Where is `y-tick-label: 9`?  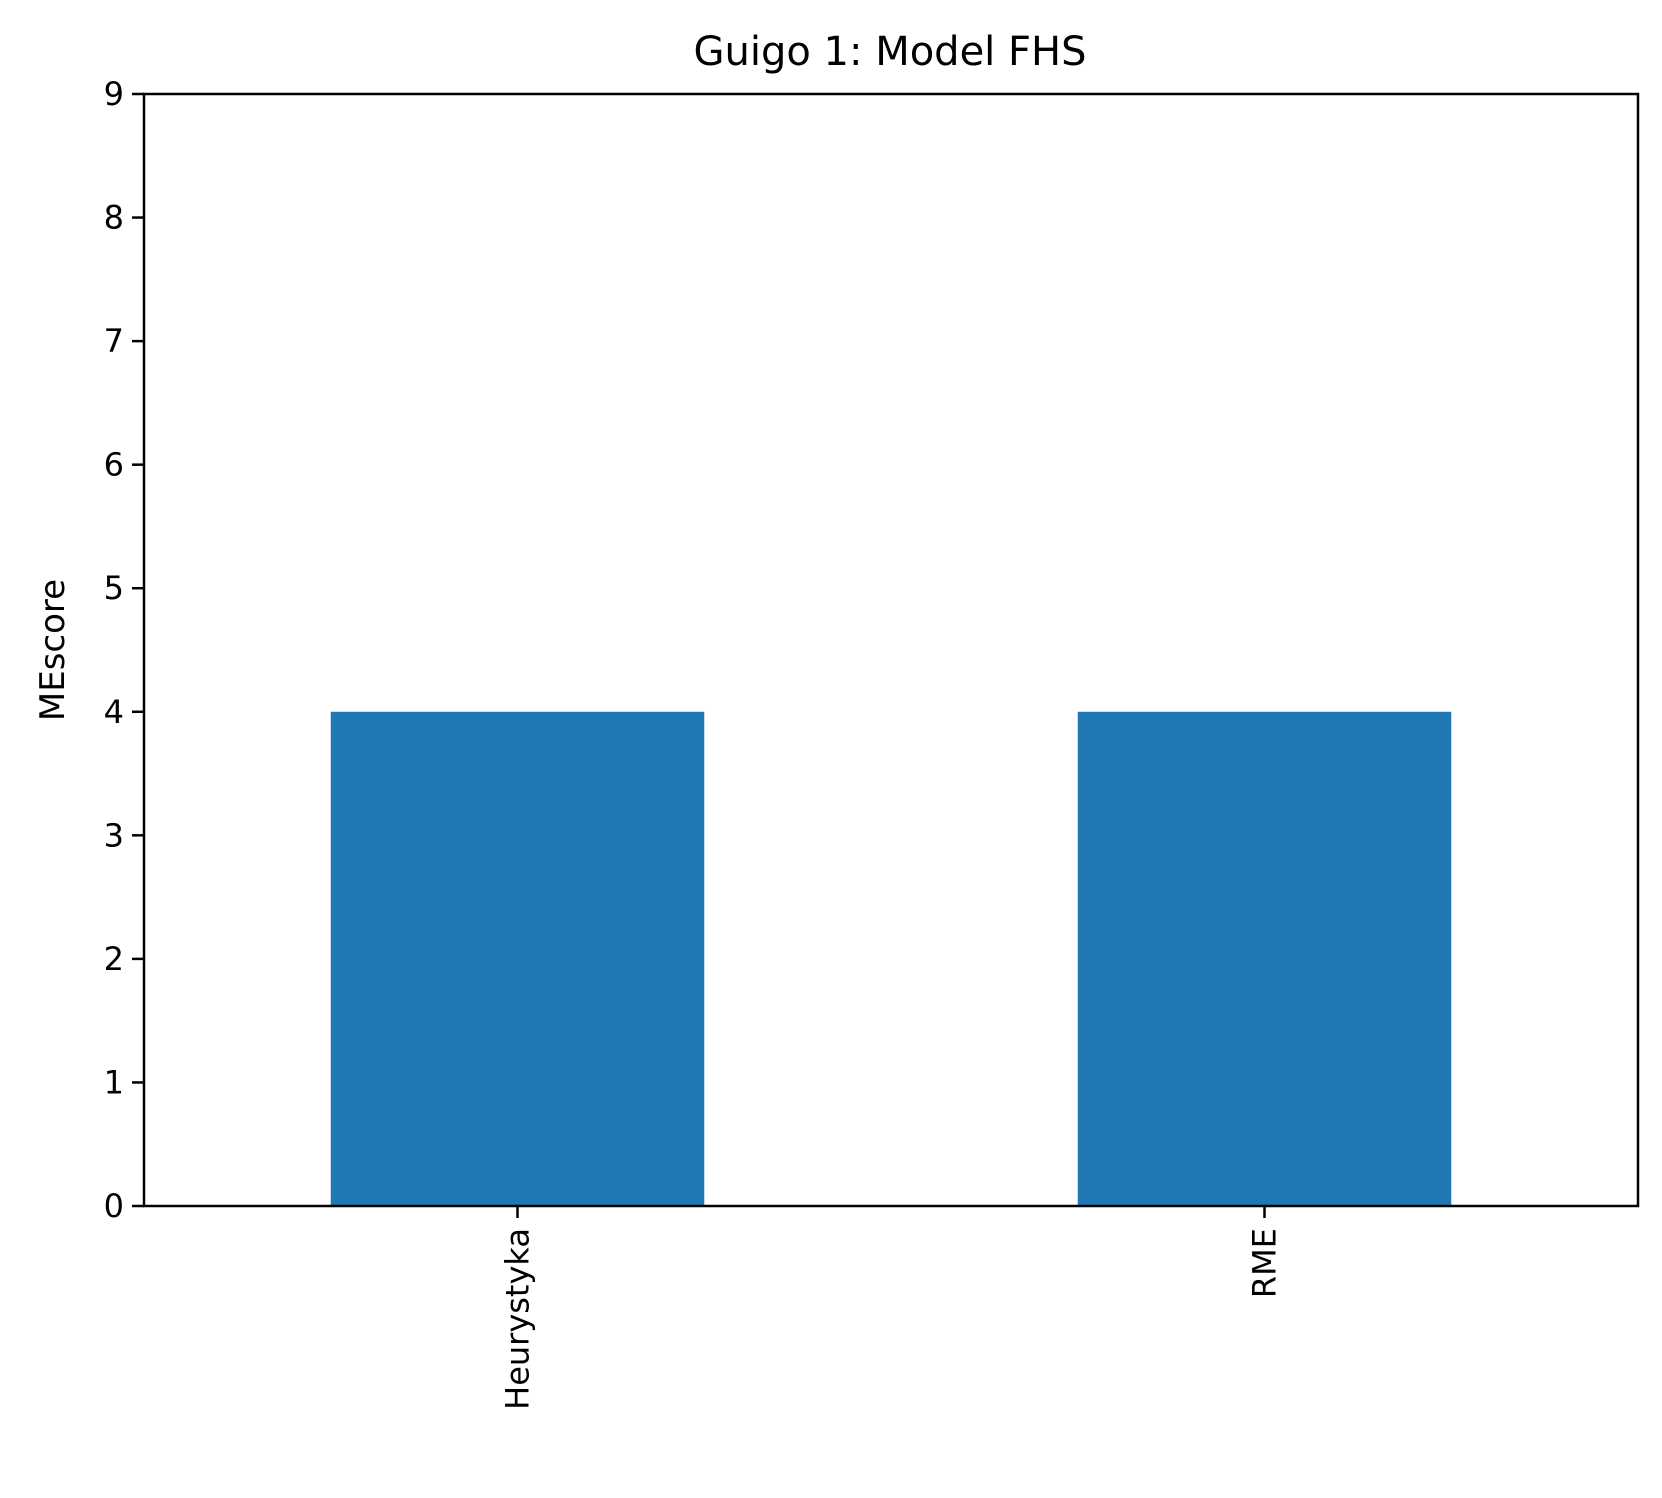 y-tick-label: 9 is located at coordinates (114, 94).